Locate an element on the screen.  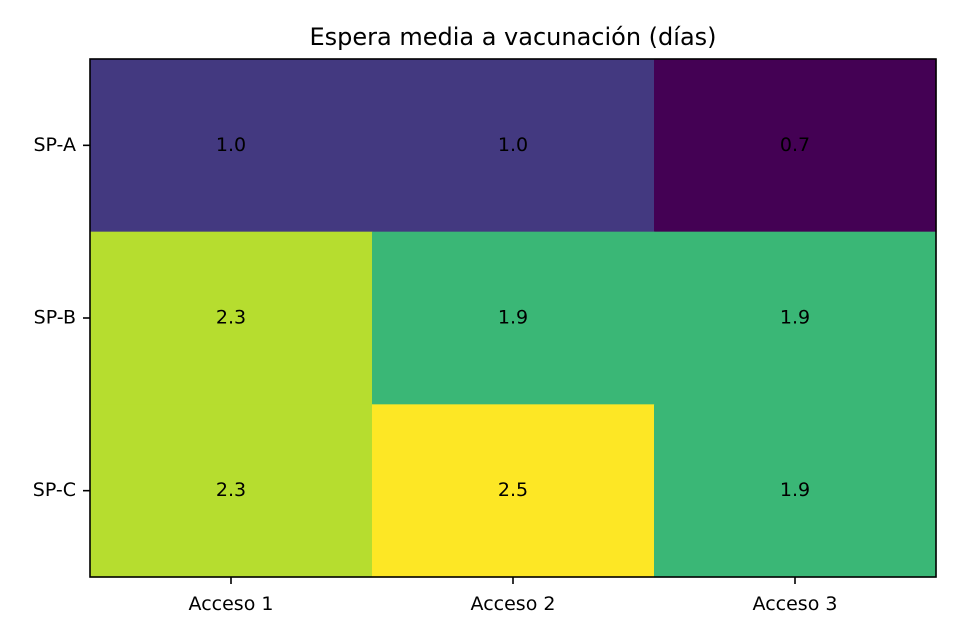
cell-value-label: 2.5 is located at coordinates (513, 490).